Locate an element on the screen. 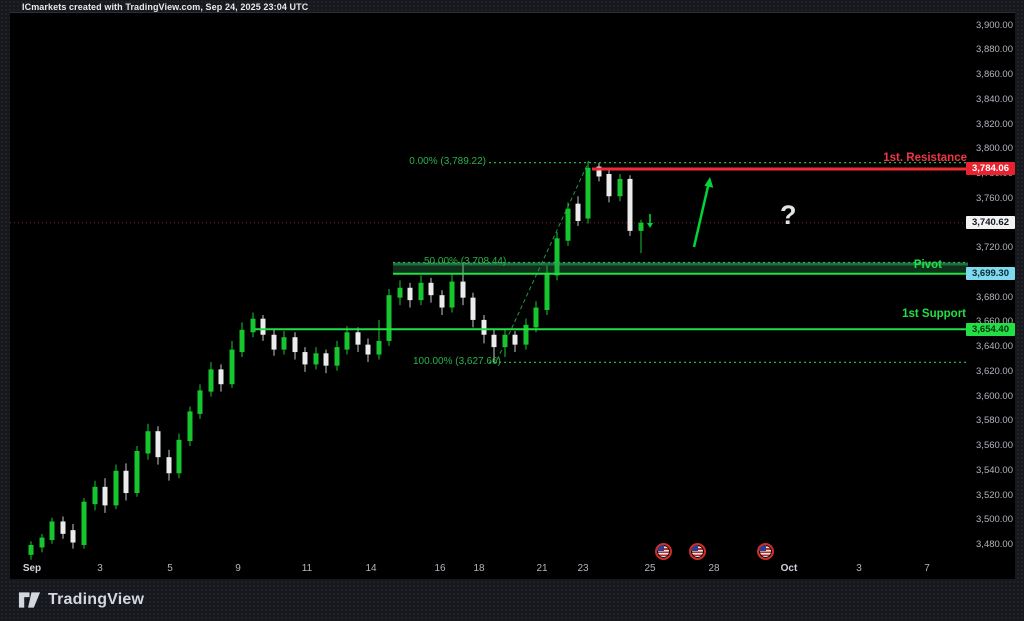 This screenshot has height=621, width=1024. price-axis-tick: 3,580.00 is located at coordinates (994, 421).